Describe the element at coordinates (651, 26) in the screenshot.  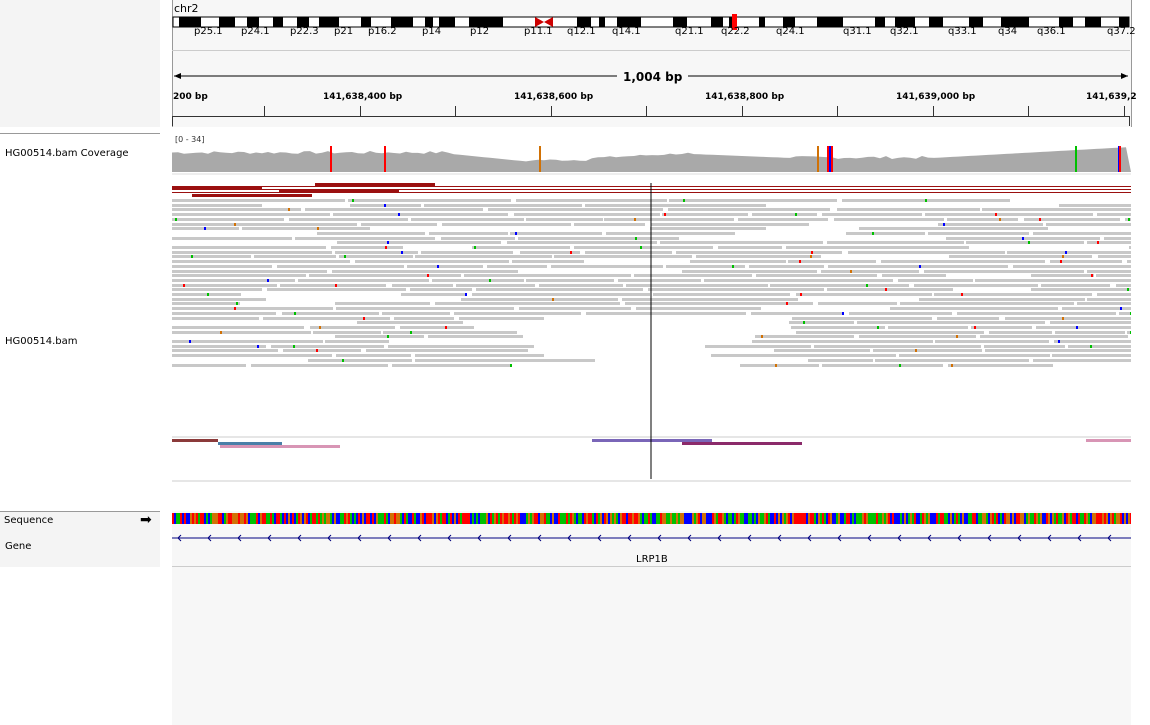
I see `chromosome-ideogram` at that location.